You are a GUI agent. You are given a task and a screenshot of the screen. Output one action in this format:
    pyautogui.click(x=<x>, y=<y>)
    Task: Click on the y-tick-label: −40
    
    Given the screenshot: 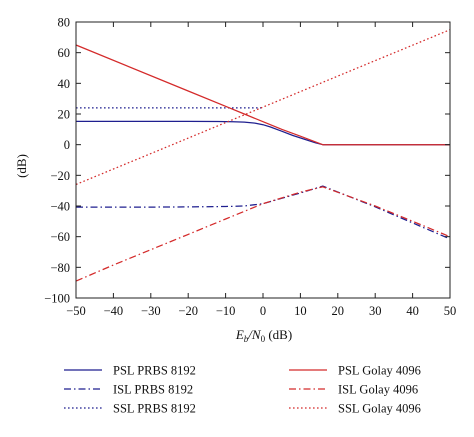 What is the action you would take?
    pyautogui.click(x=60, y=207)
    